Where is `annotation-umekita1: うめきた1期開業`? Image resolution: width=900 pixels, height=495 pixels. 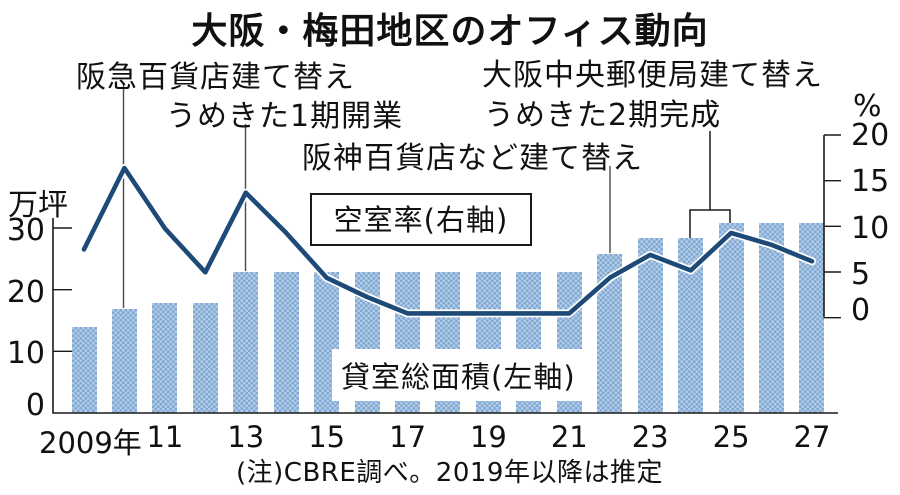 annotation-umekita1: うめきた1期開業 is located at coordinates (285, 116).